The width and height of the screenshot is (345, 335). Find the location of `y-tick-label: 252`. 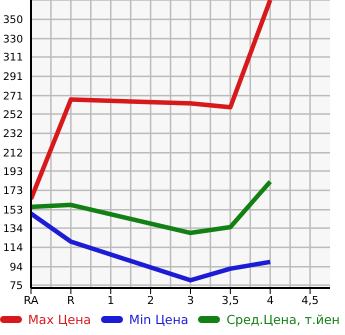

y-tick-label: 252 is located at coordinates (12, 114).